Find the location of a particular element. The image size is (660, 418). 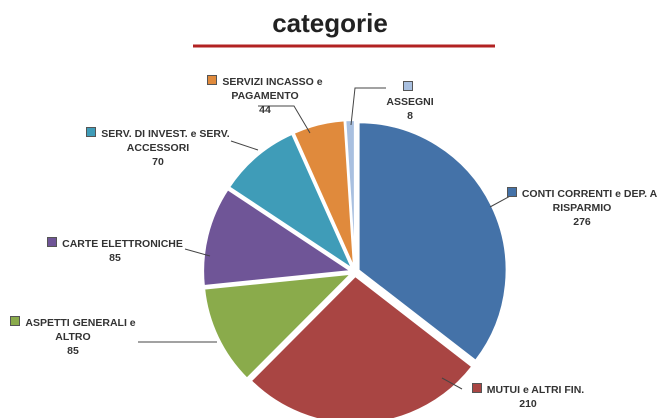

data-label: SERVIZI INCASSO e PAGAMENTO 44 is located at coordinates (265, 96).